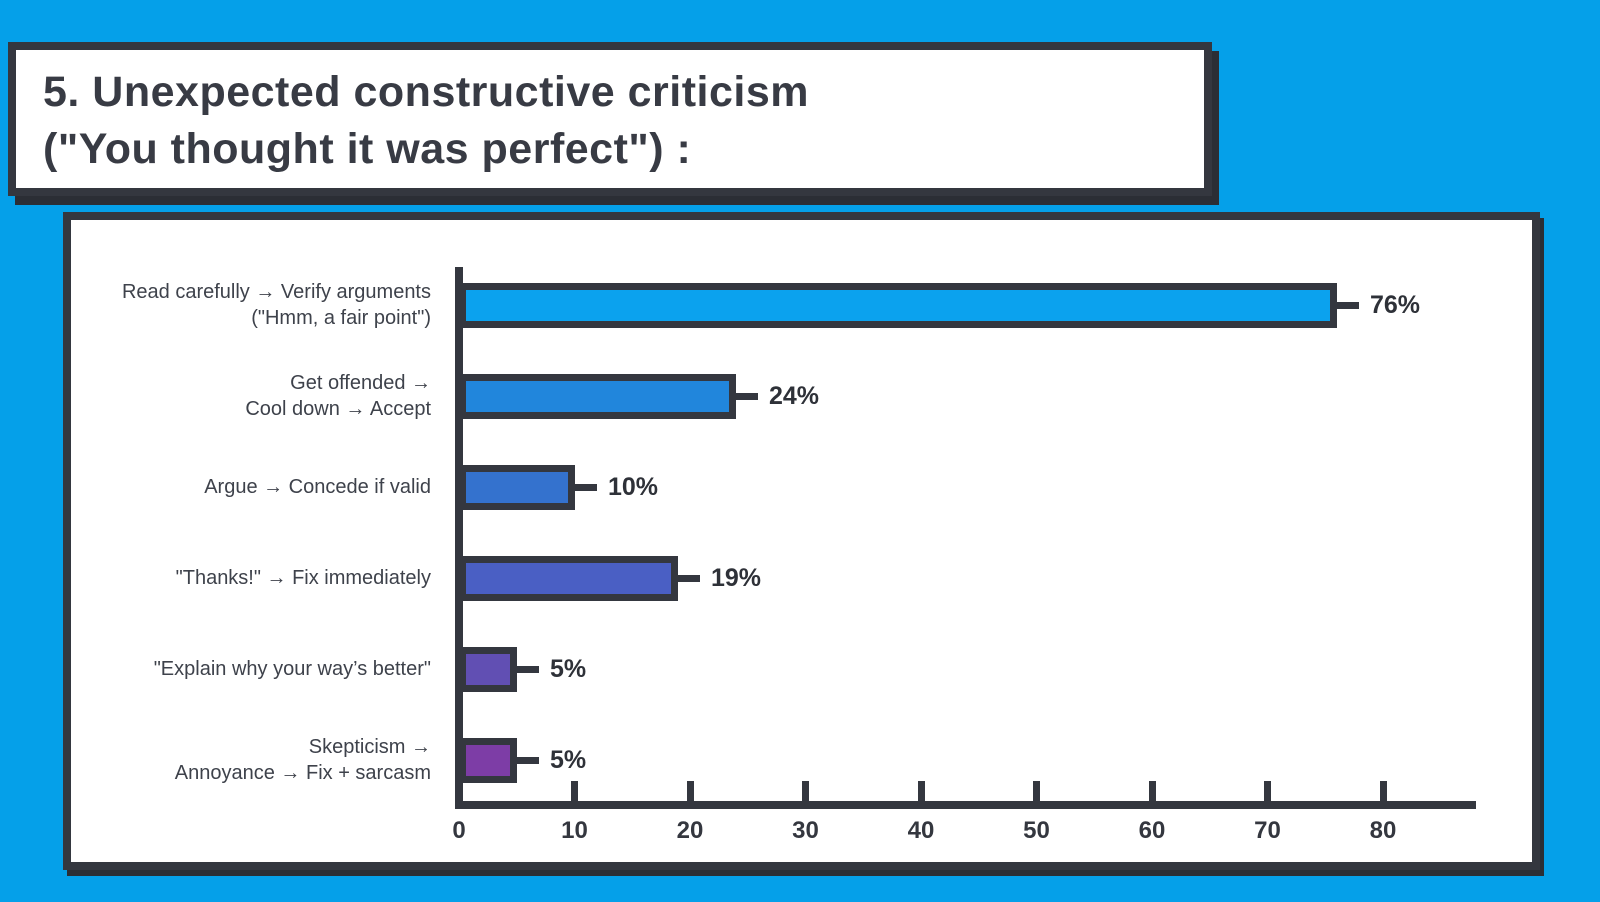  What do you see at coordinates (459, 830) in the screenshot?
I see `x-axis-tick-label-0: 0` at bounding box center [459, 830].